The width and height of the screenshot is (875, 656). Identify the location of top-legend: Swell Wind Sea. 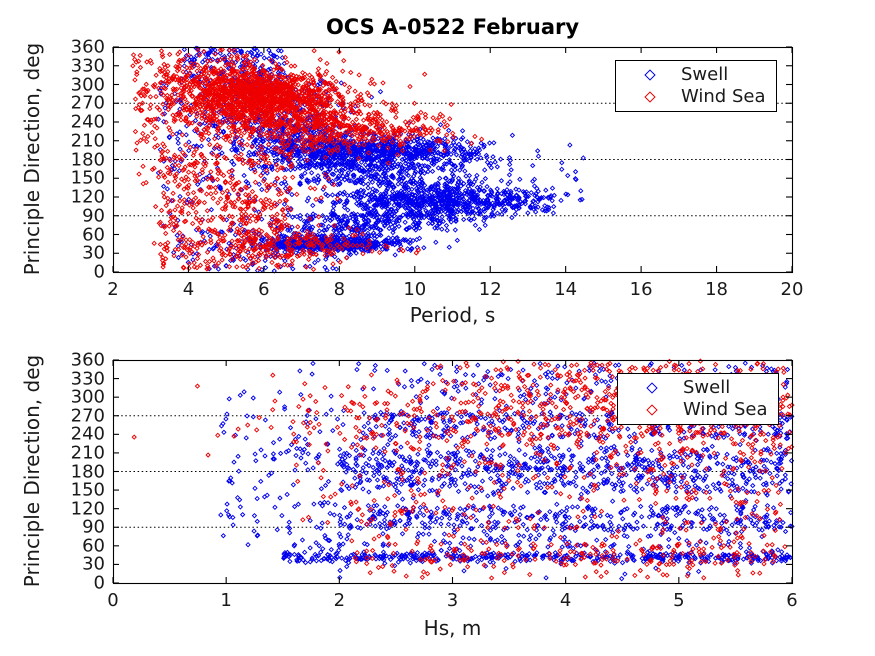
(696, 86).